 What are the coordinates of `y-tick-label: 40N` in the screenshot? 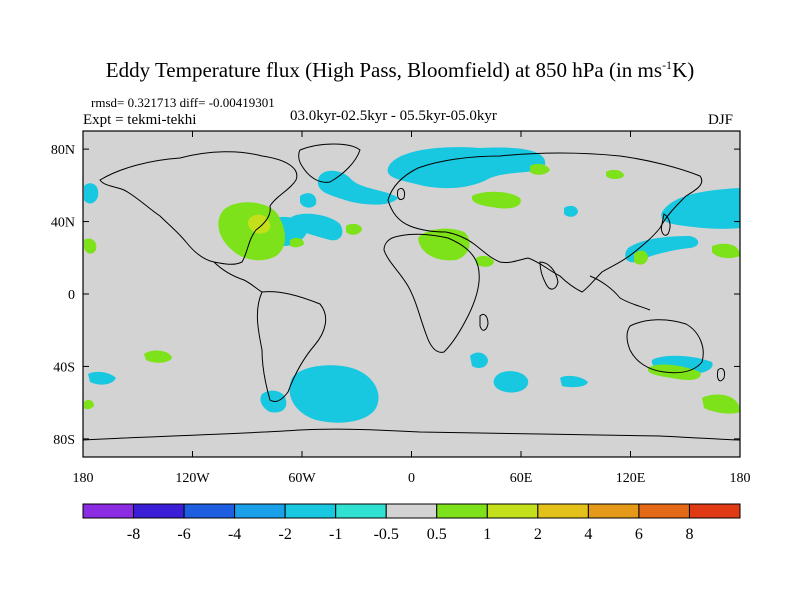 It's located at (63, 223).